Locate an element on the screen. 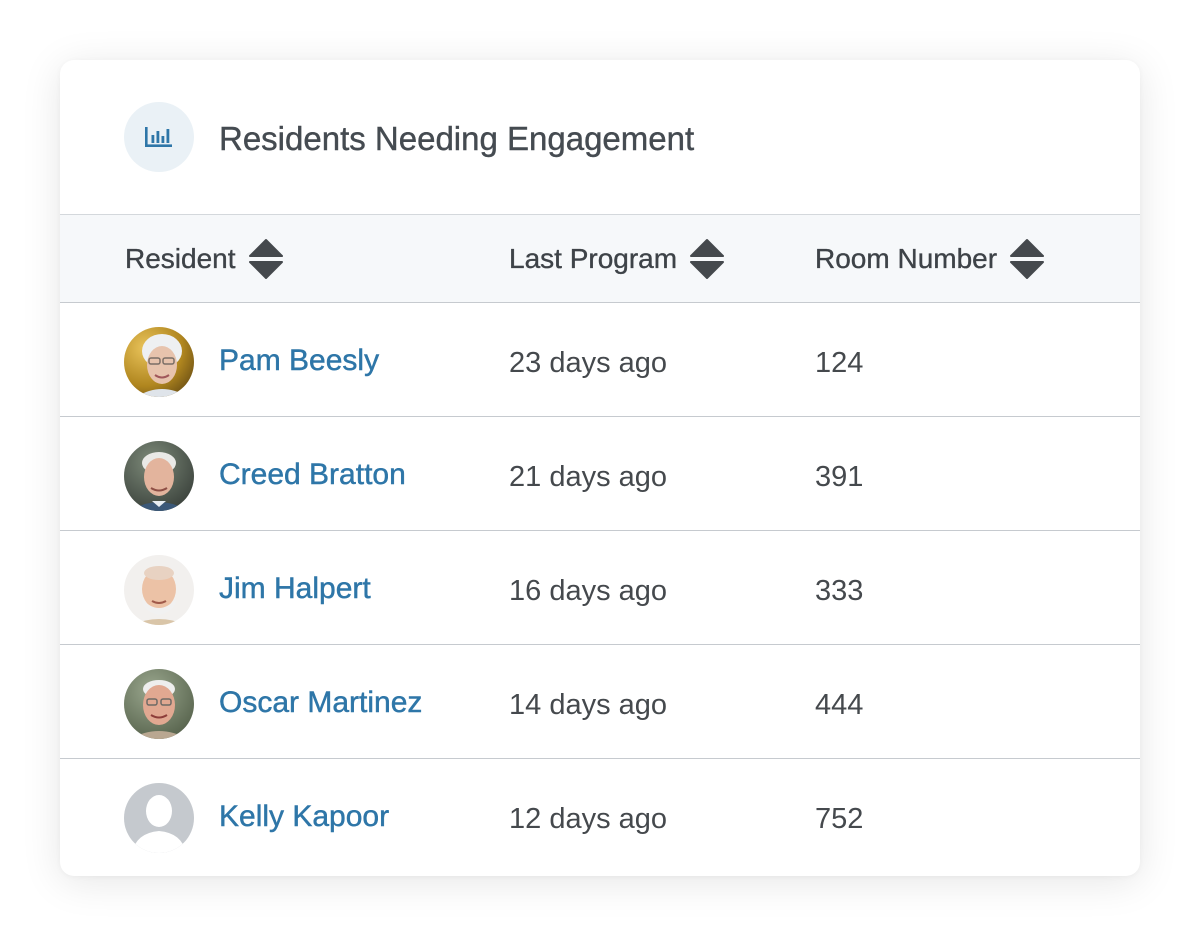  card-header: Residents Needing Engagement is located at coordinates (600, 137).